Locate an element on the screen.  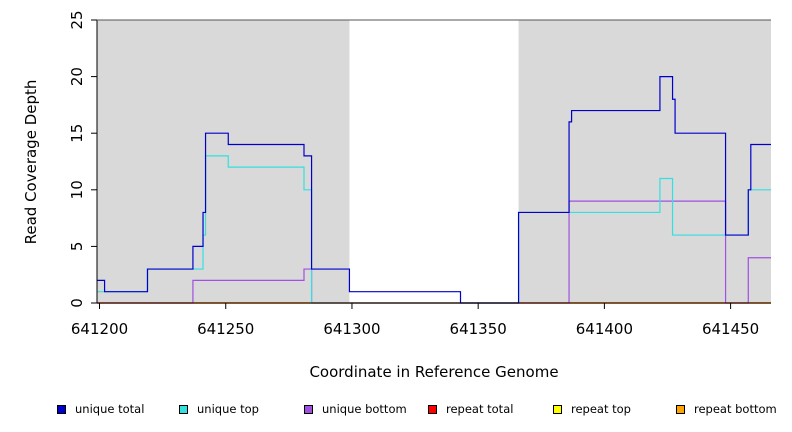
legend-item-repeat-top: repeat top is located at coordinates (592, 409).